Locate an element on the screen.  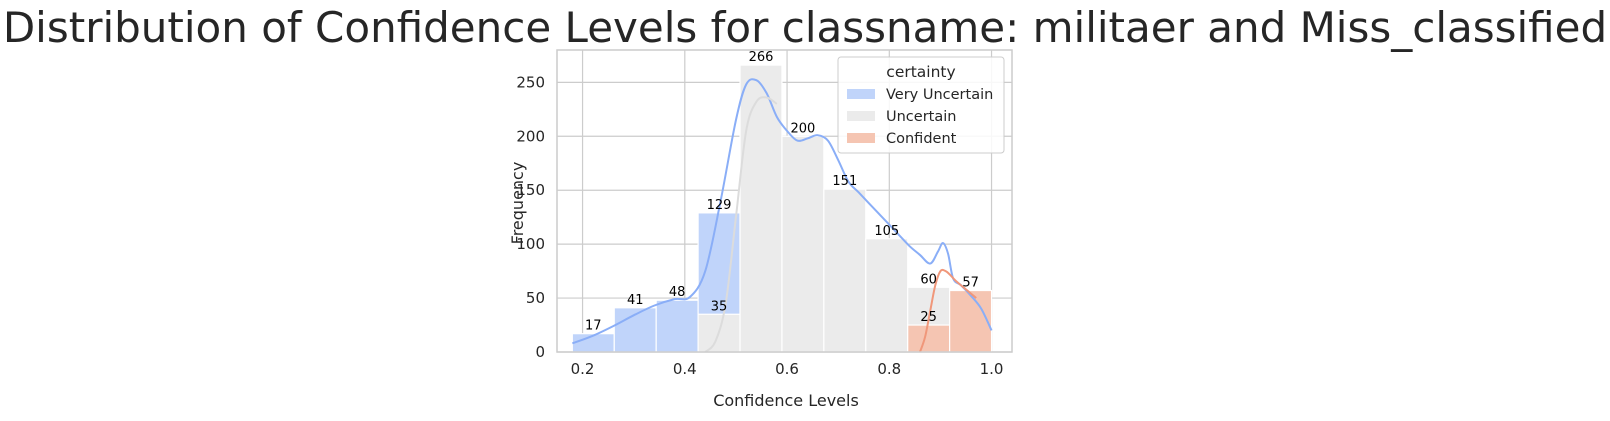
legend-label: Uncertain is located at coordinates (921, 117).